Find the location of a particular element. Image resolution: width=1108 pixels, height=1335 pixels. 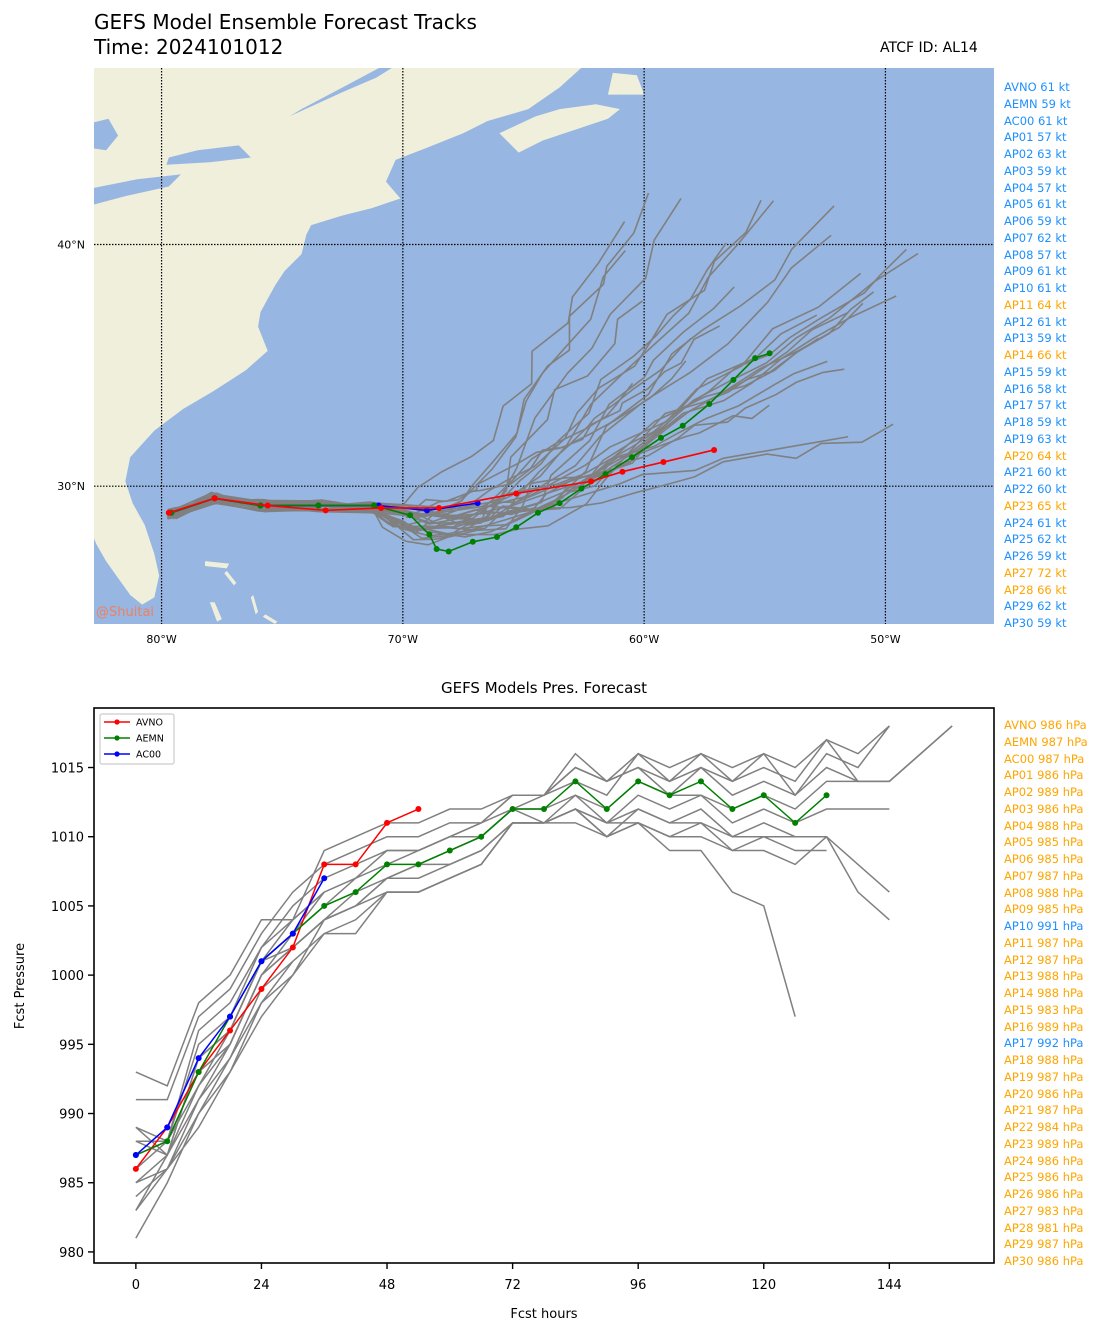

pressure-list-item: AP28 981 hPa is located at coordinates (1044, 1227).